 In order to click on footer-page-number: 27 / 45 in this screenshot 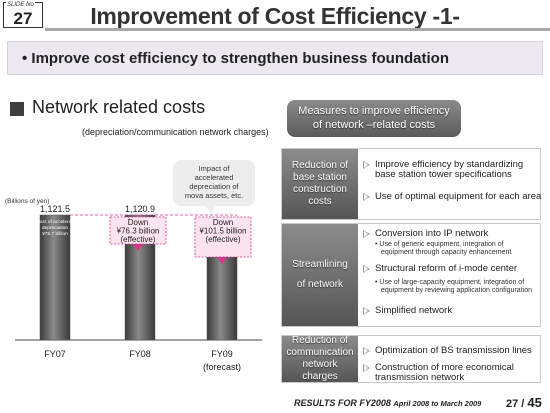, I will do `click(524, 402)`.